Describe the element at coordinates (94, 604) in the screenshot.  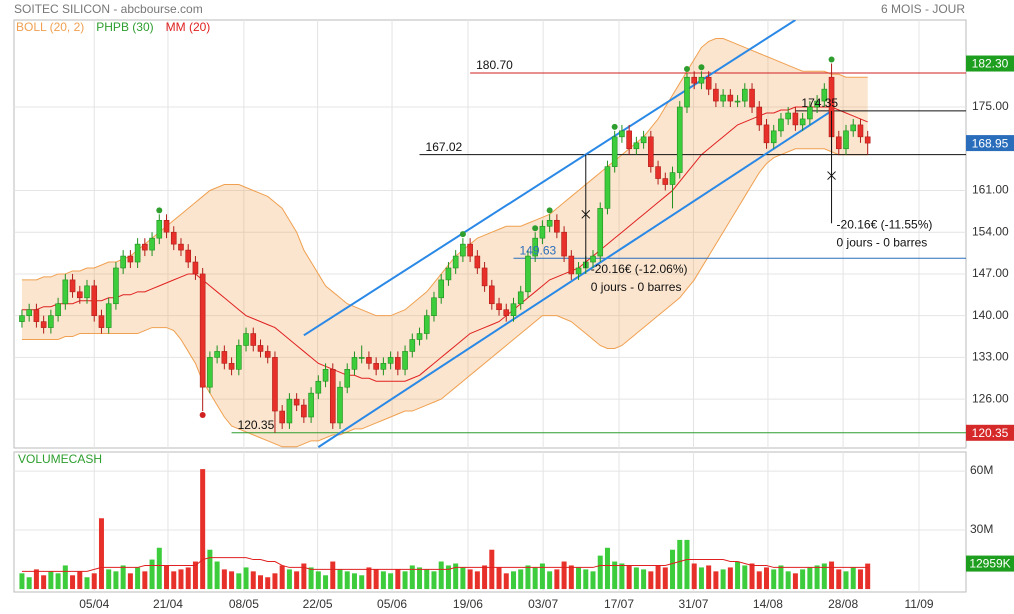
I see `x-tick-label: 05/04` at that location.